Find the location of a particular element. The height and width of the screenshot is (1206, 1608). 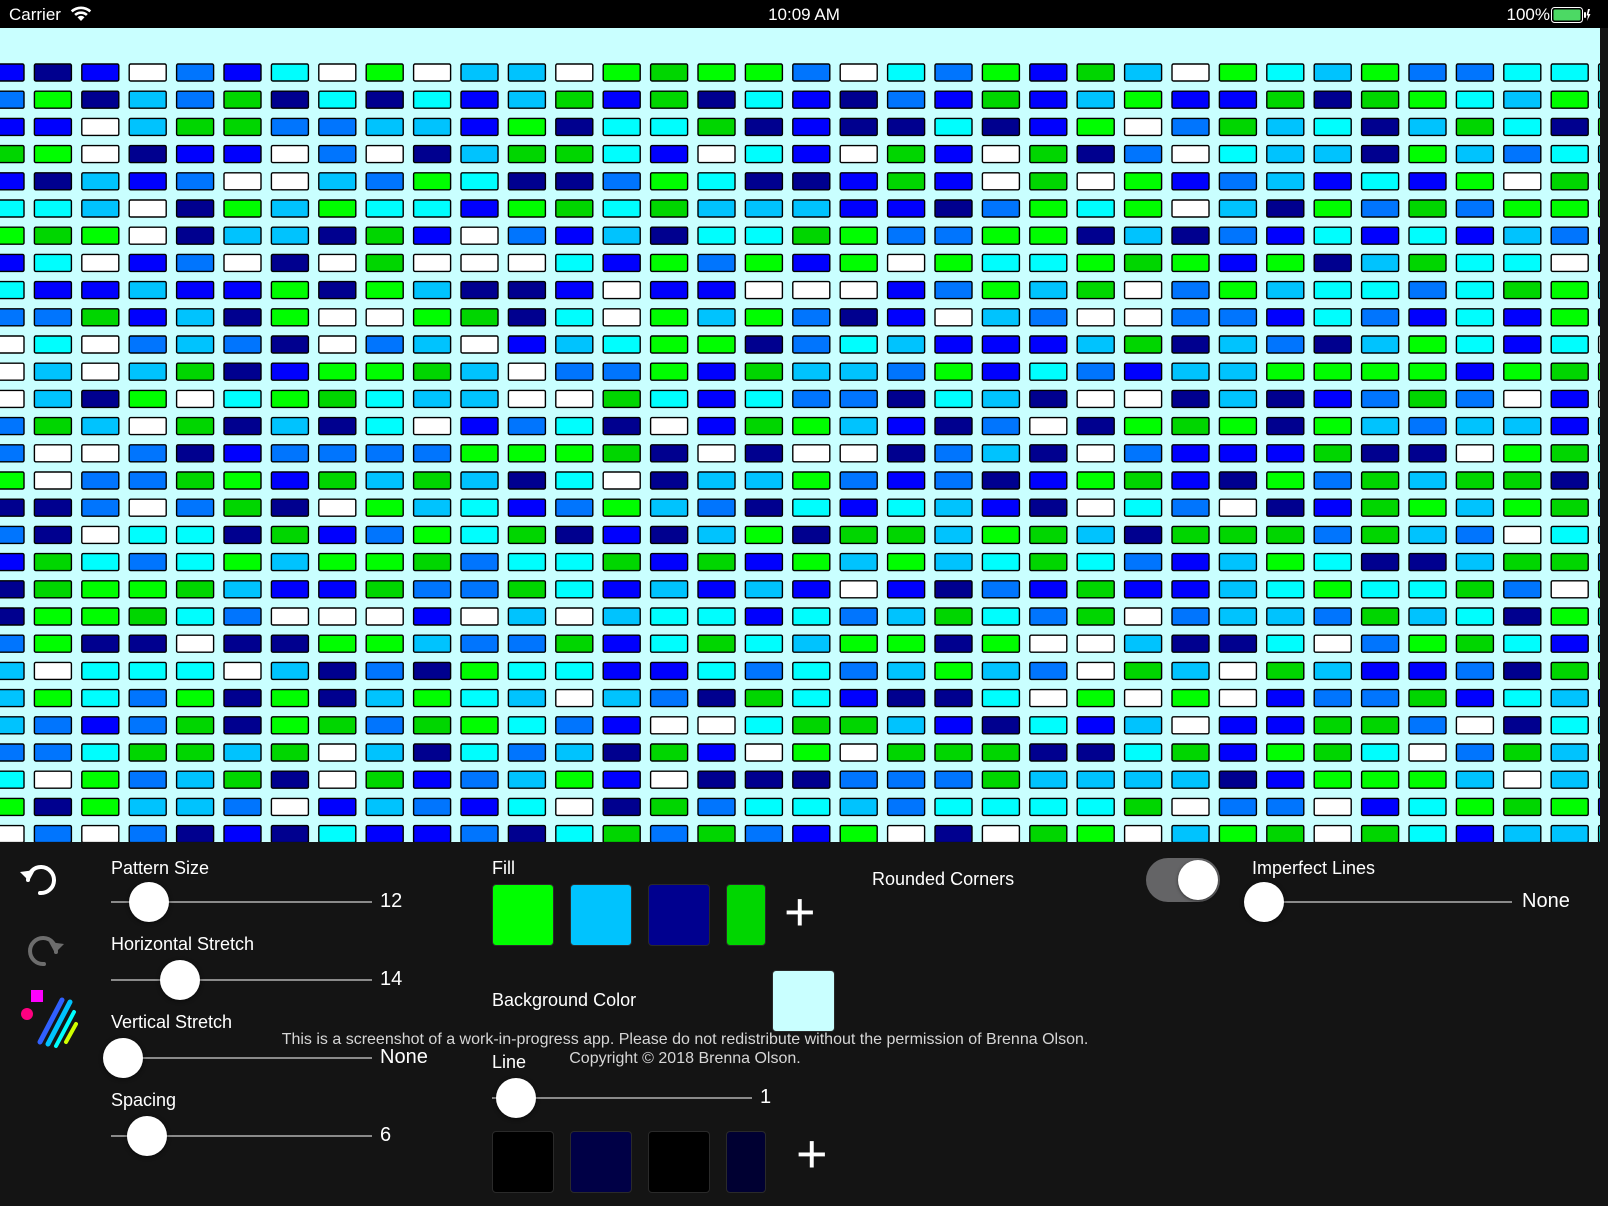

imperfect-lines-track is located at coordinates (1382, 902).